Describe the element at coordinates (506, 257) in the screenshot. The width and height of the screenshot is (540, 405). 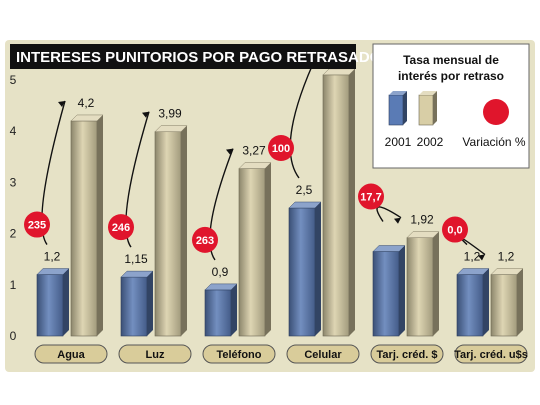
I see `data-label-2002: 1,2` at that location.